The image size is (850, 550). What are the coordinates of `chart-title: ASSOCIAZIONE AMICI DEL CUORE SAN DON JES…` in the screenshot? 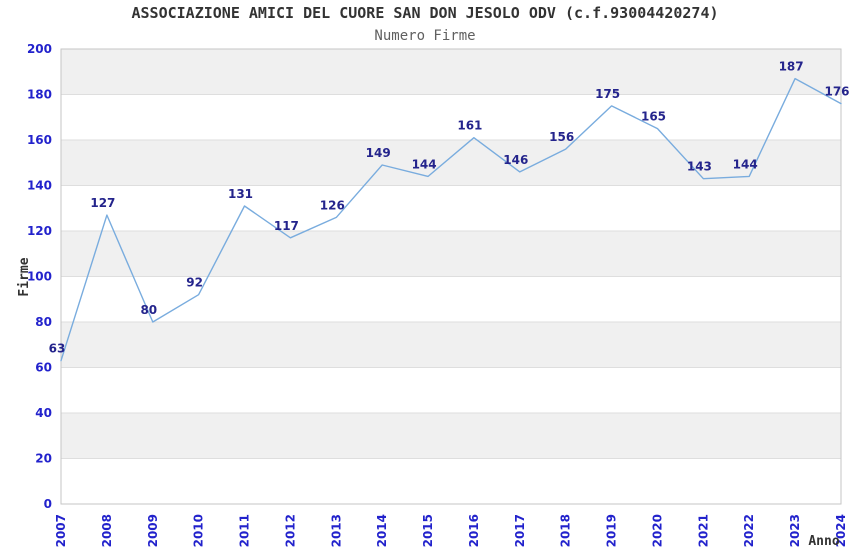 It's located at (425, 13).